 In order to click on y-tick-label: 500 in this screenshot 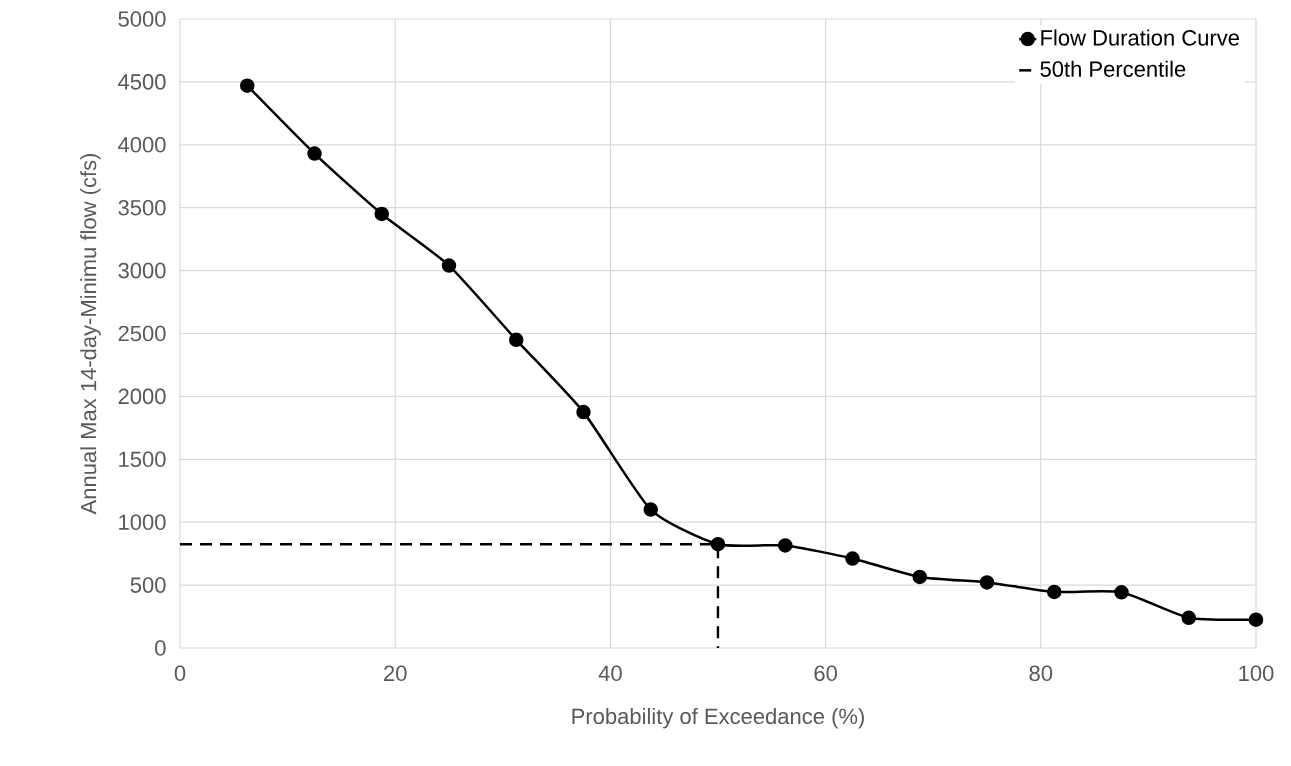, I will do `click(148, 585)`.